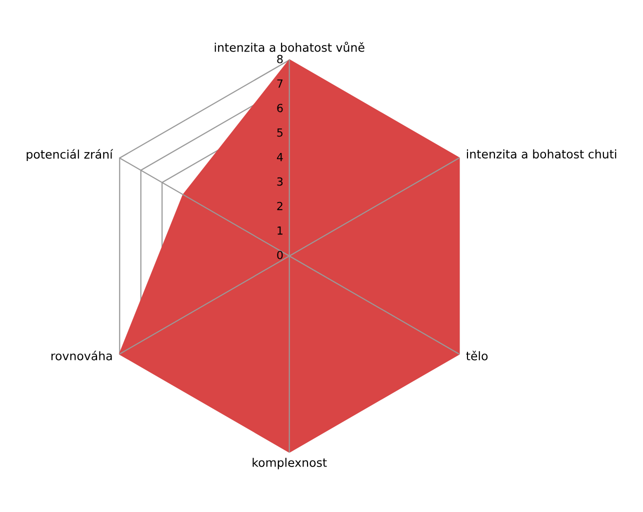 This screenshot has height=512, width=643. I want to click on y-tick-label: 4, so click(279, 157).